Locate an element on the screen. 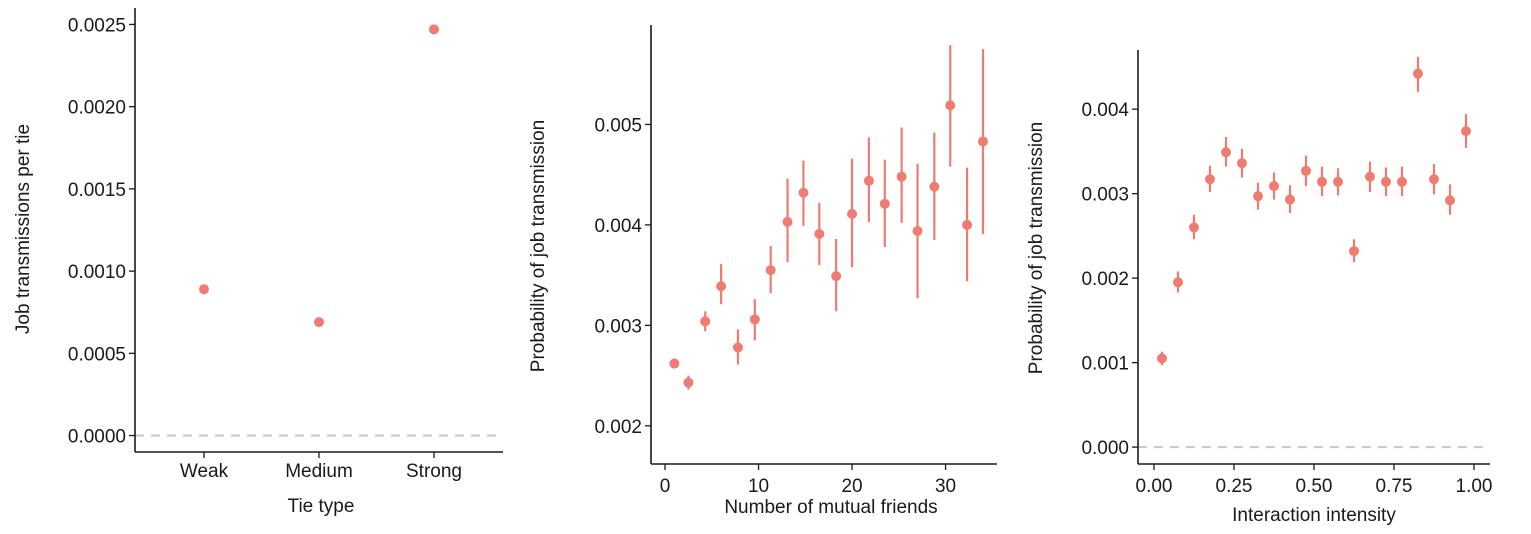 This screenshot has height=534, width=1531. x-tick-label: Strong is located at coordinates (434, 471).